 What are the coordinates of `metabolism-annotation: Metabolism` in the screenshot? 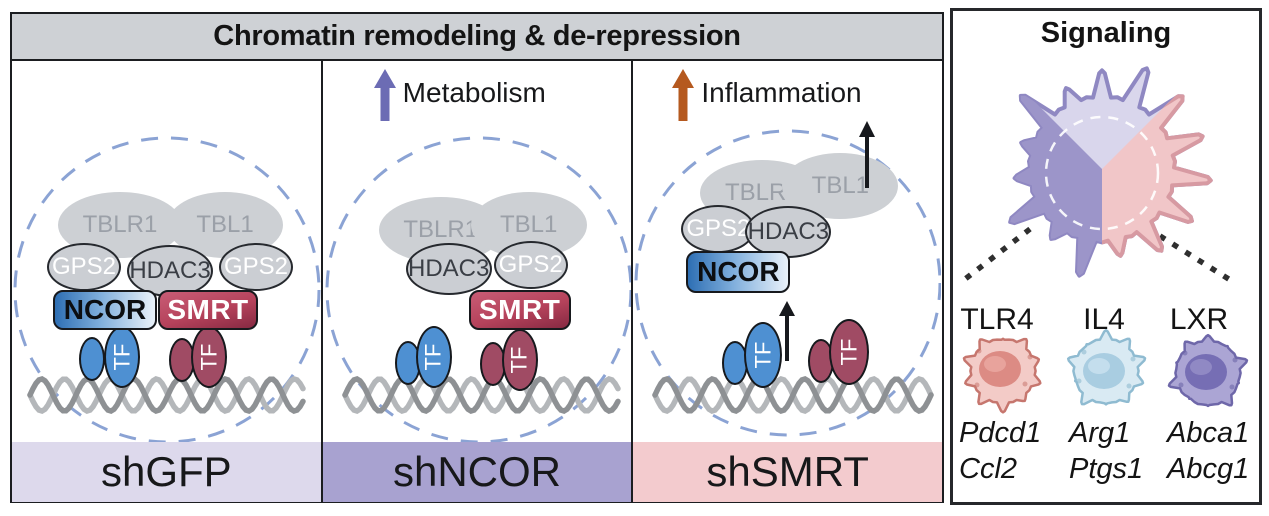 It's located at (459, 95).